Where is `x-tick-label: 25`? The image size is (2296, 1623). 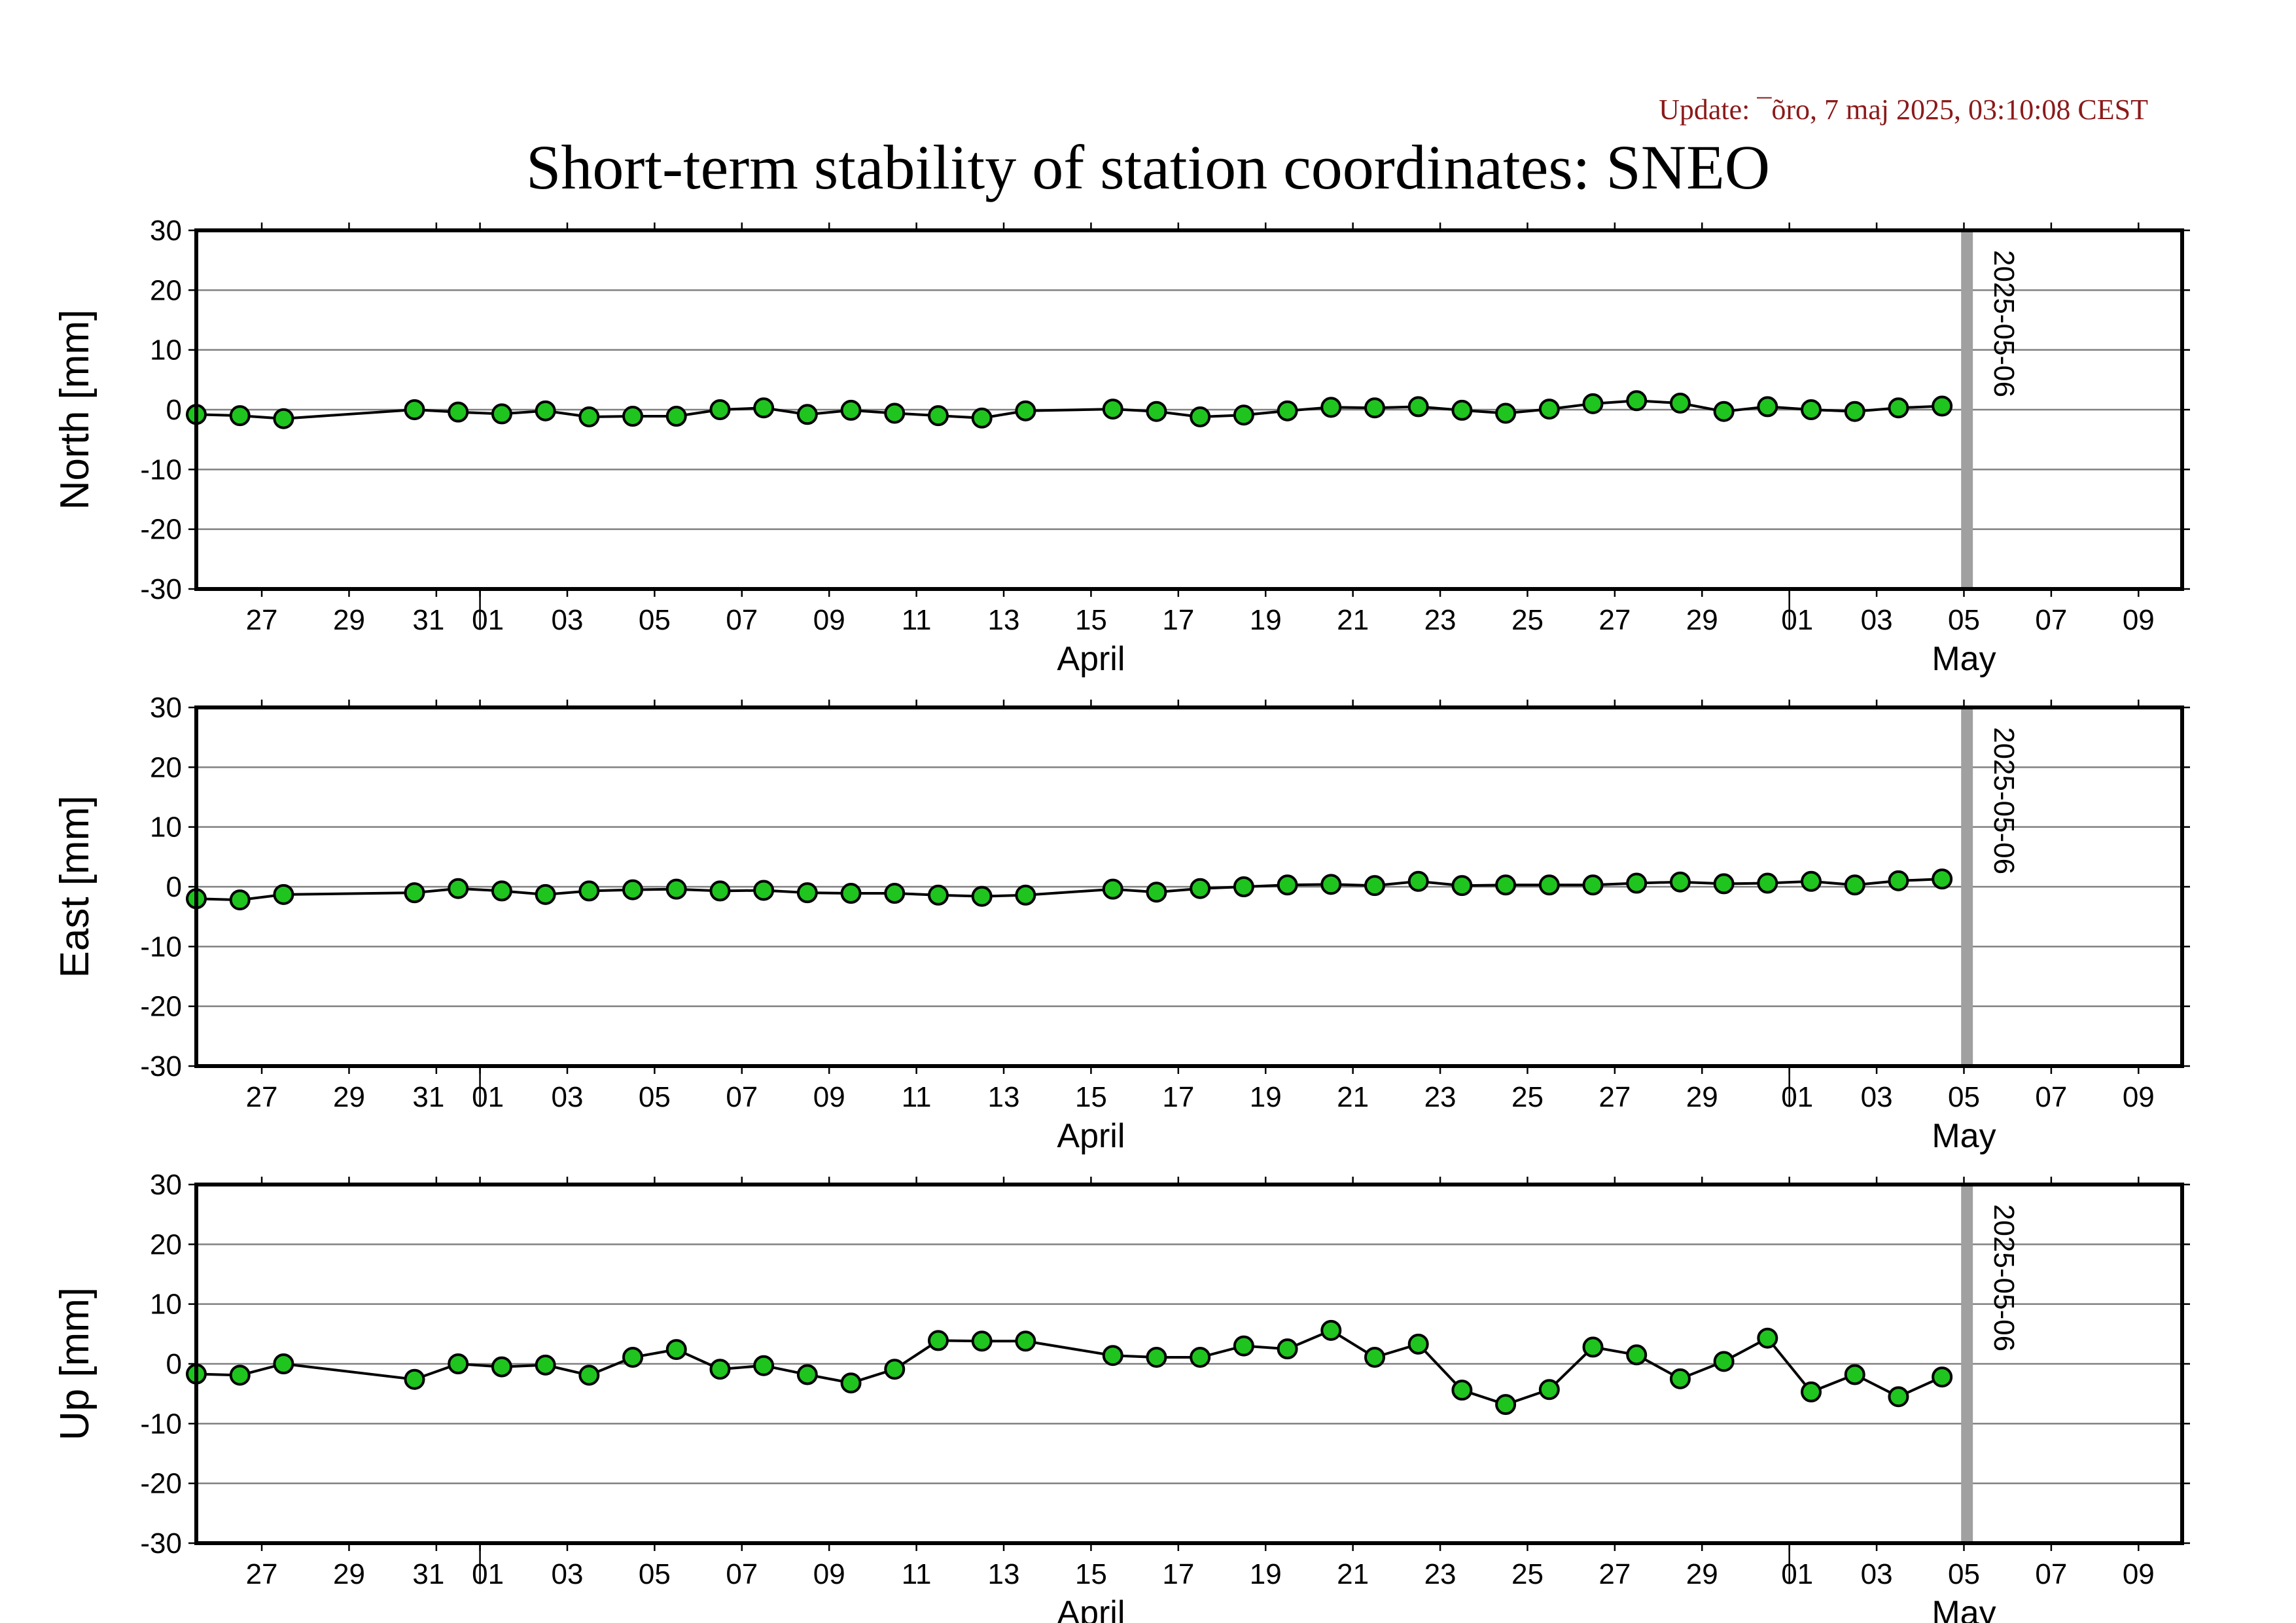
x-tick-label: 25 is located at coordinates (1528, 620).